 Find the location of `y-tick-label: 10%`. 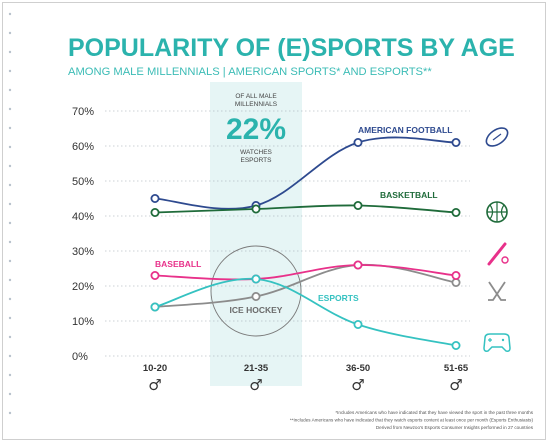

y-tick-label: 10% is located at coordinates (83, 322).